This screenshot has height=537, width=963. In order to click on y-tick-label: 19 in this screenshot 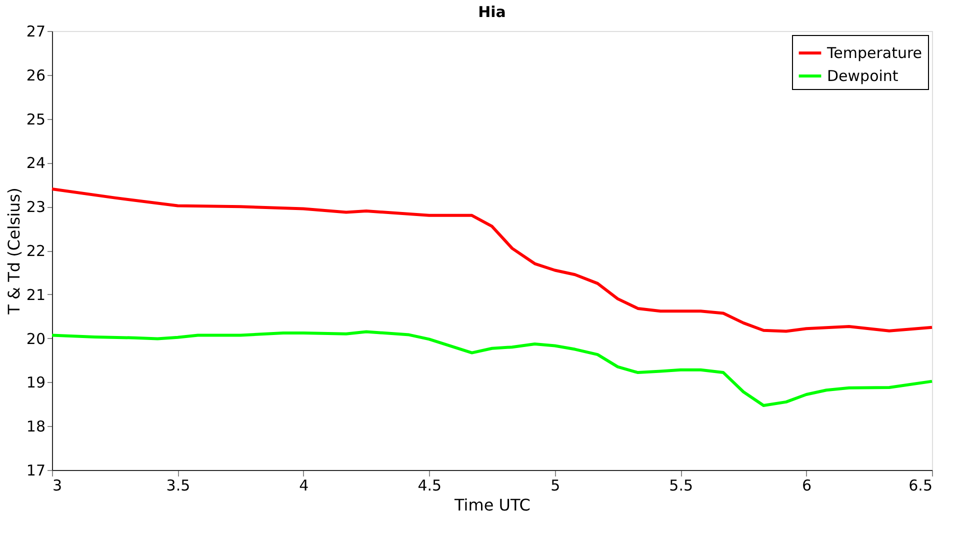, I will do `click(36, 383)`.